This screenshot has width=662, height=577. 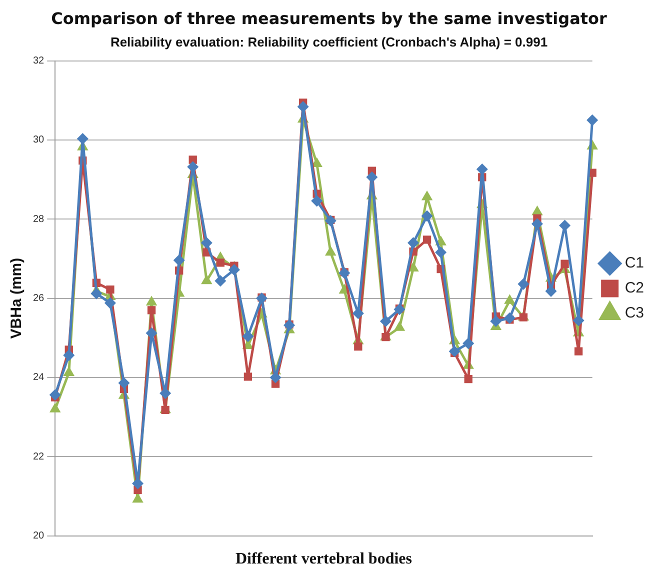 What do you see at coordinates (39, 378) in the screenshot?
I see `y-tick-label: 24` at bounding box center [39, 378].